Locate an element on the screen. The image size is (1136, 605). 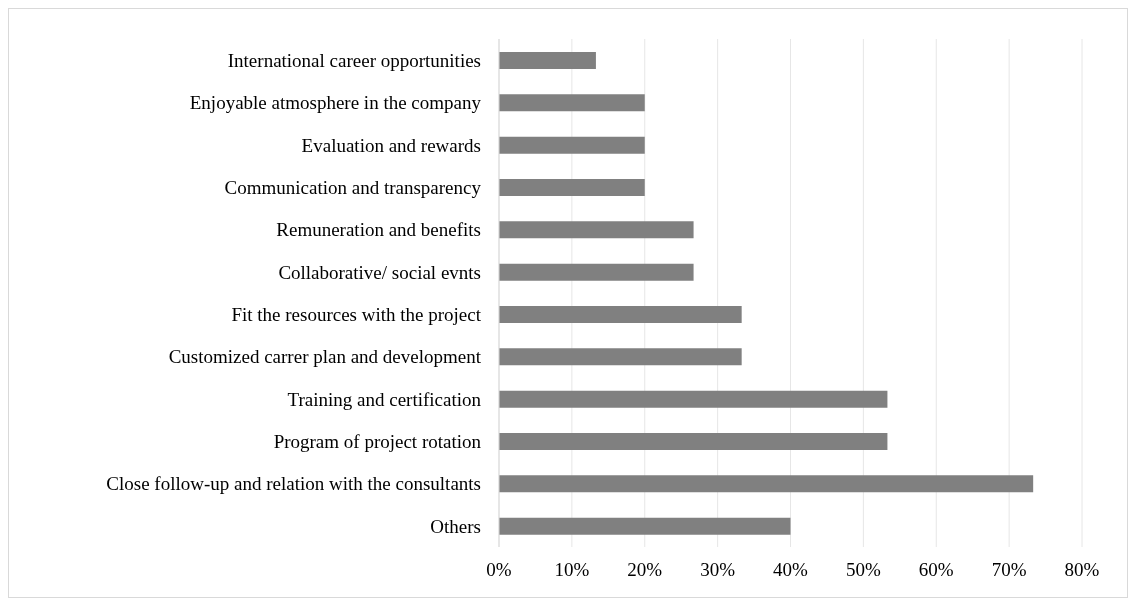
y-tick-label: Fit the resources with the project is located at coordinates (356, 314).